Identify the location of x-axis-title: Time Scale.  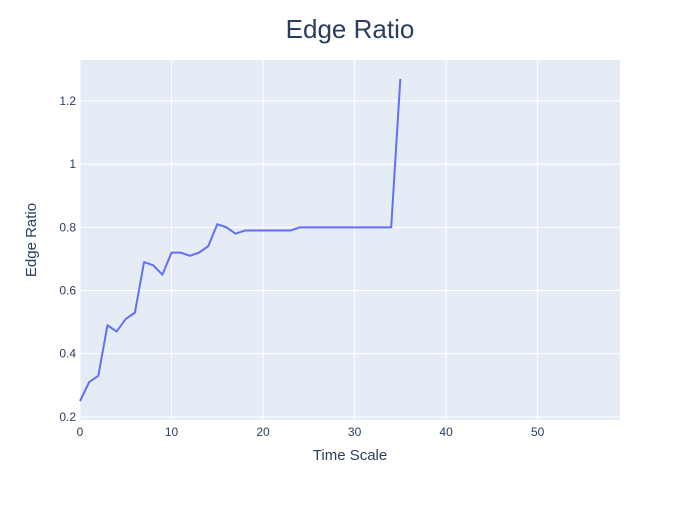
(350, 455).